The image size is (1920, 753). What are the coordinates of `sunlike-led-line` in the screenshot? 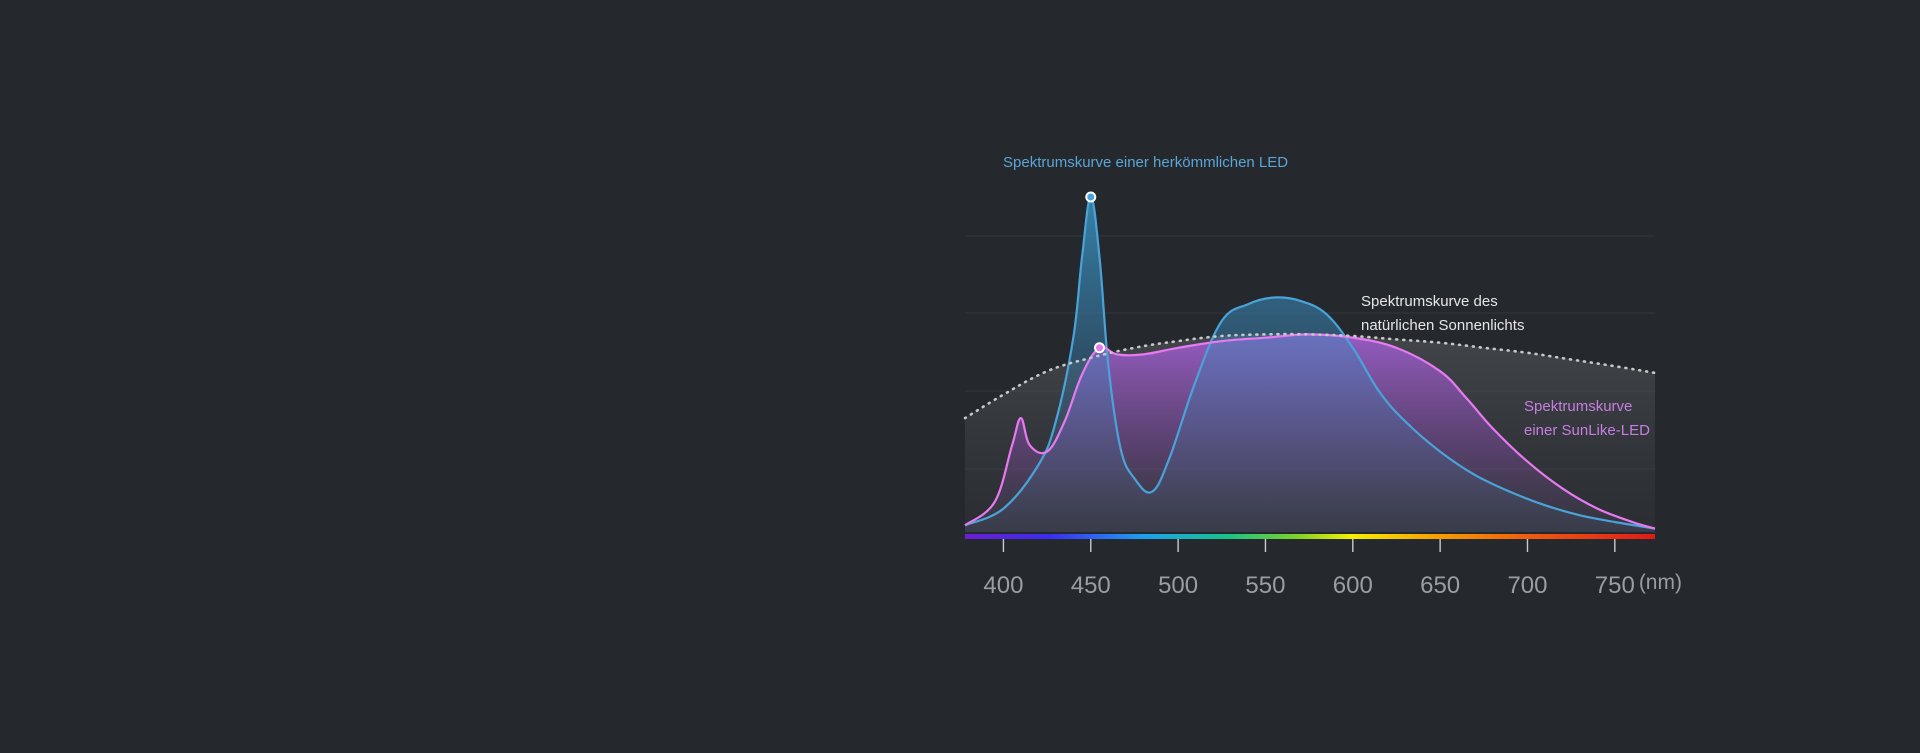 It's located at (1310, 431).